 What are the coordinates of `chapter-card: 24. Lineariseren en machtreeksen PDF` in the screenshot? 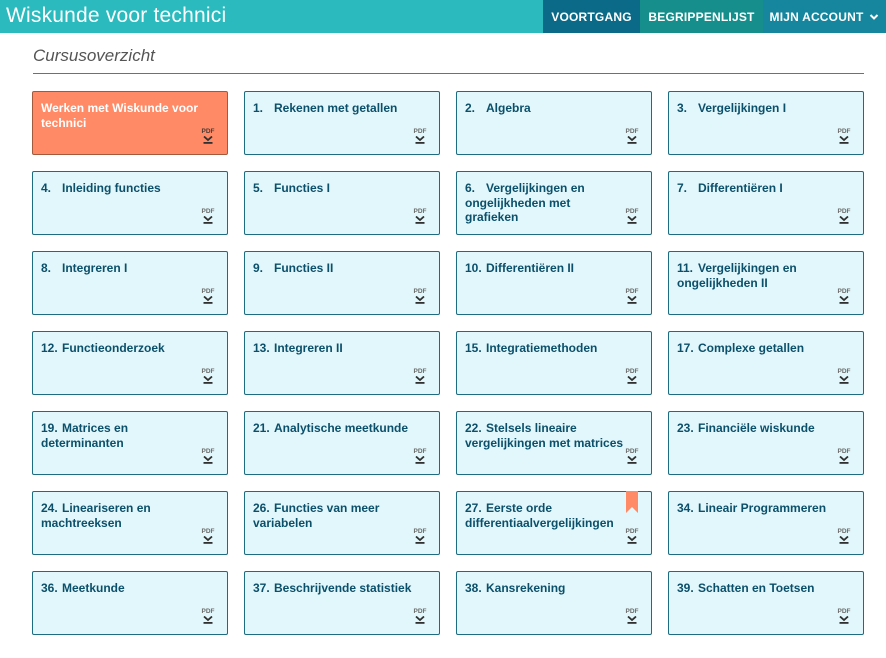 It's located at (130, 523).